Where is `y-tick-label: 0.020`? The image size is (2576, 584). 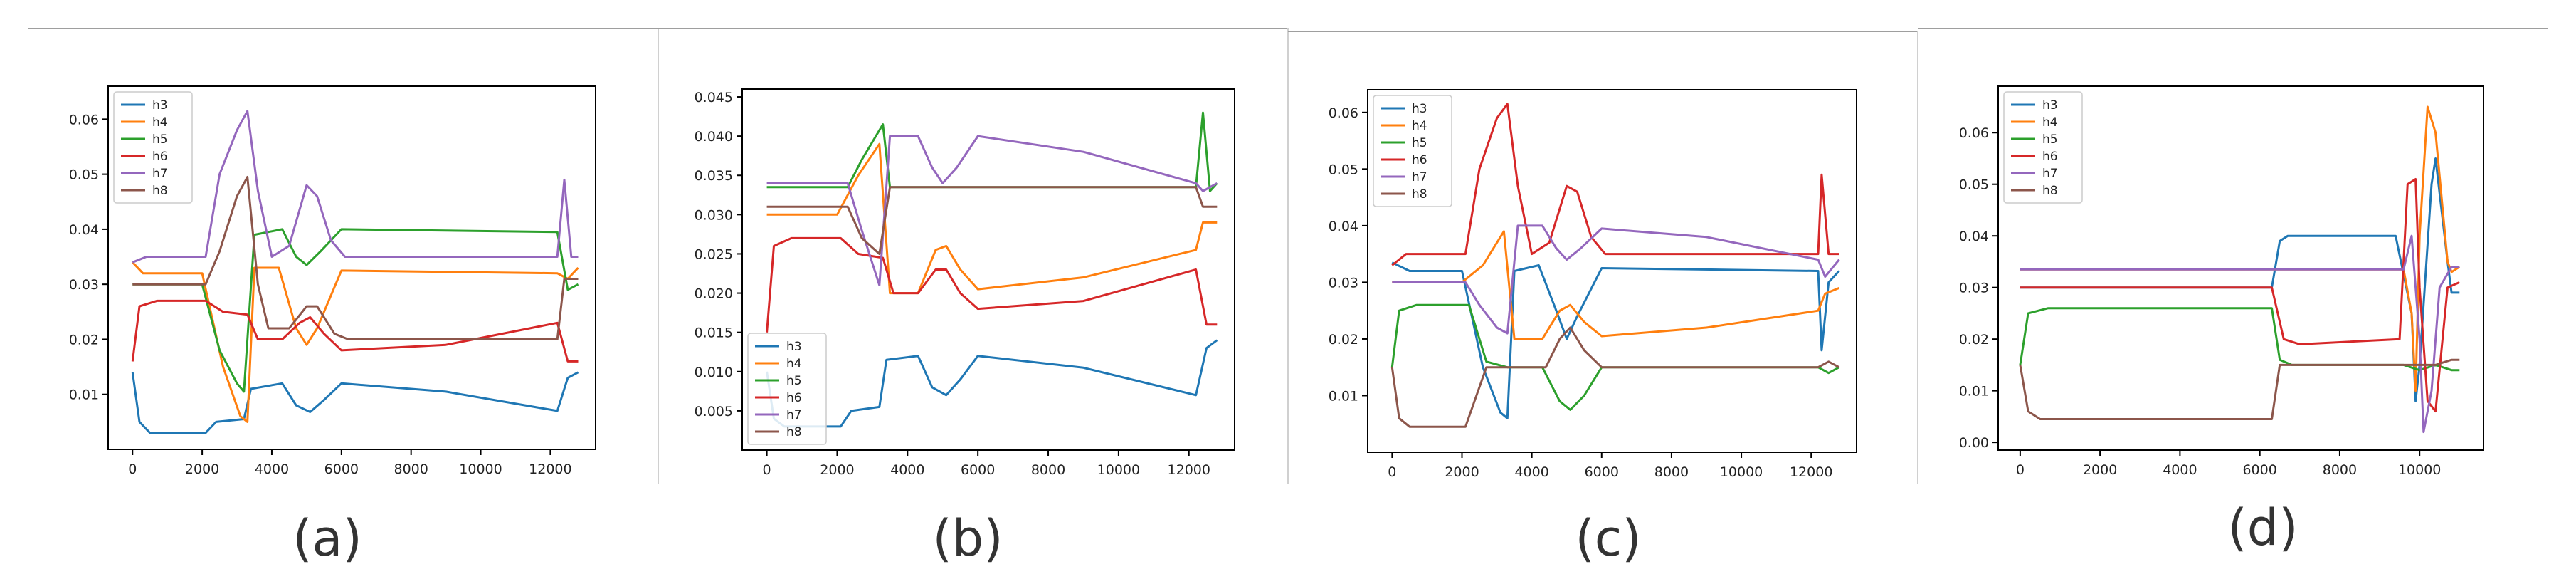
y-tick-label: 0.020 is located at coordinates (714, 294).